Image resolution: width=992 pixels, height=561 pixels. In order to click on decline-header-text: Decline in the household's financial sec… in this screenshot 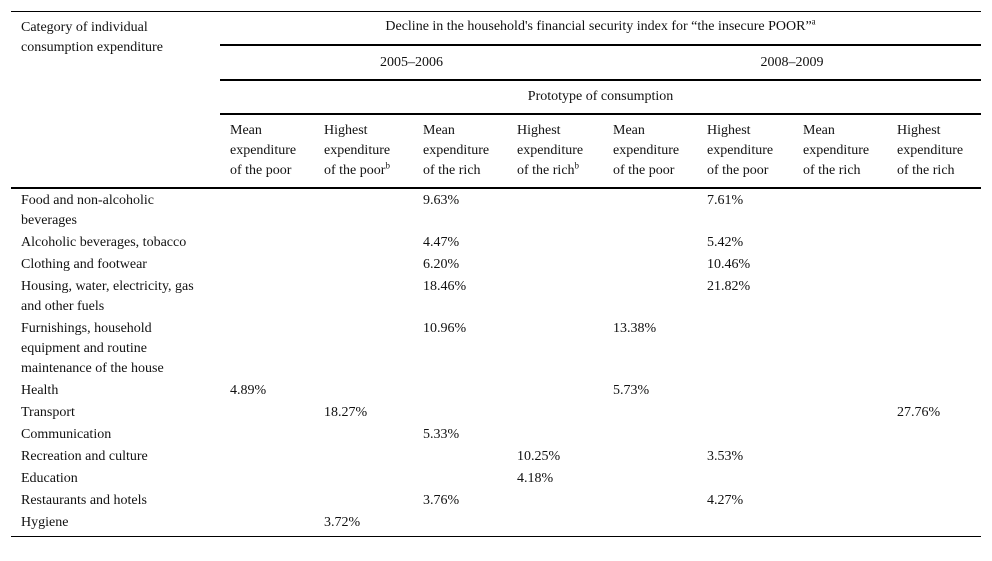, I will do `click(598, 26)`.